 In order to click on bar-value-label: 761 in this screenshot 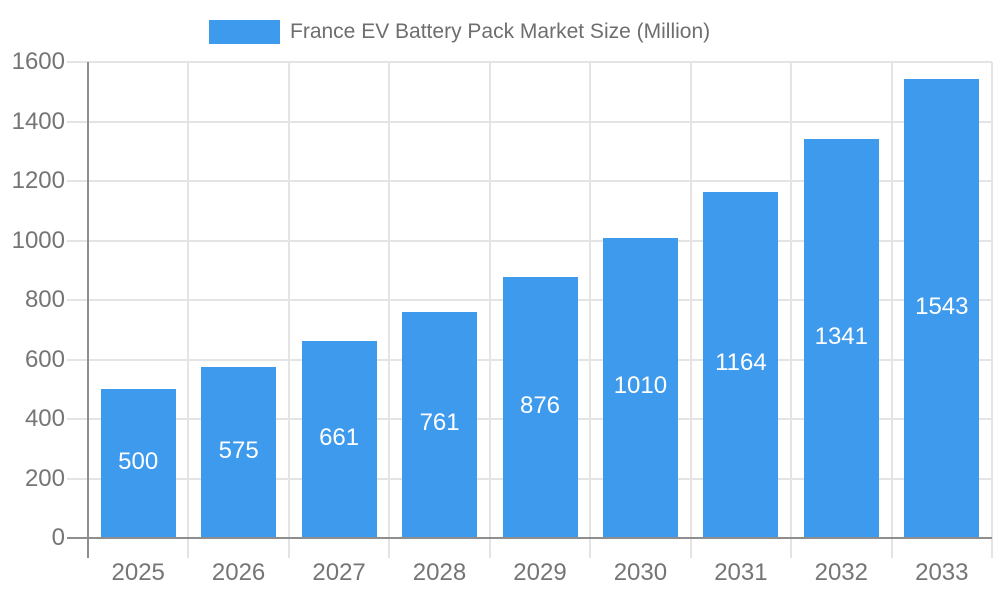, I will do `click(439, 422)`.